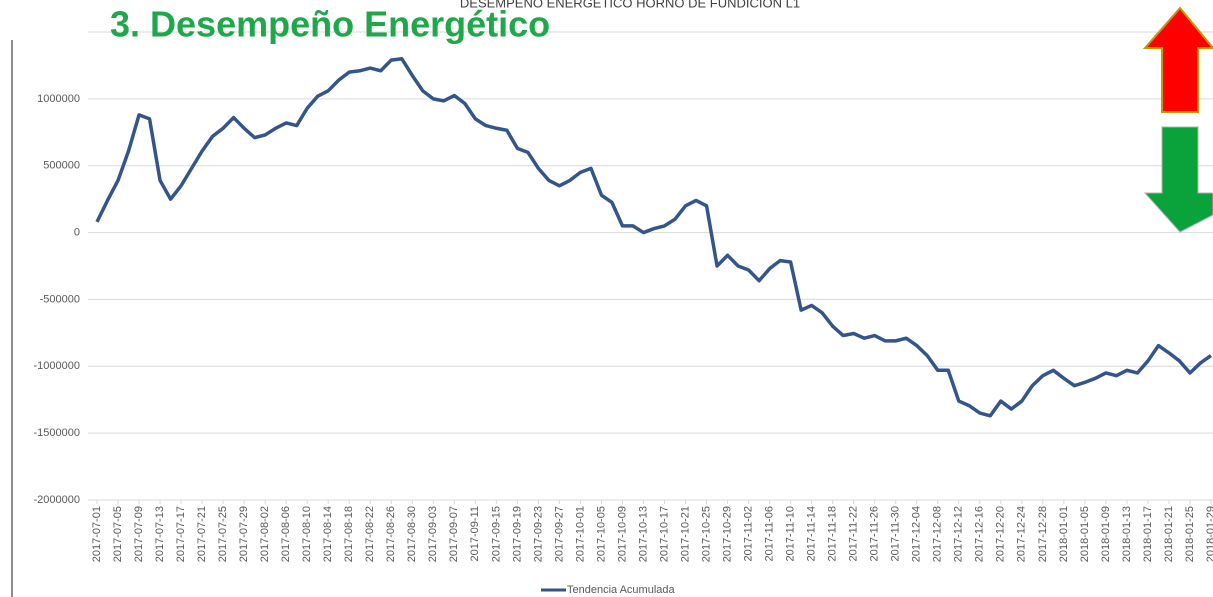 The width and height of the screenshot is (1213, 597). Describe the element at coordinates (370, 534) in the screenshot. I see `x-tick-label: 2017-08-22` at that location.